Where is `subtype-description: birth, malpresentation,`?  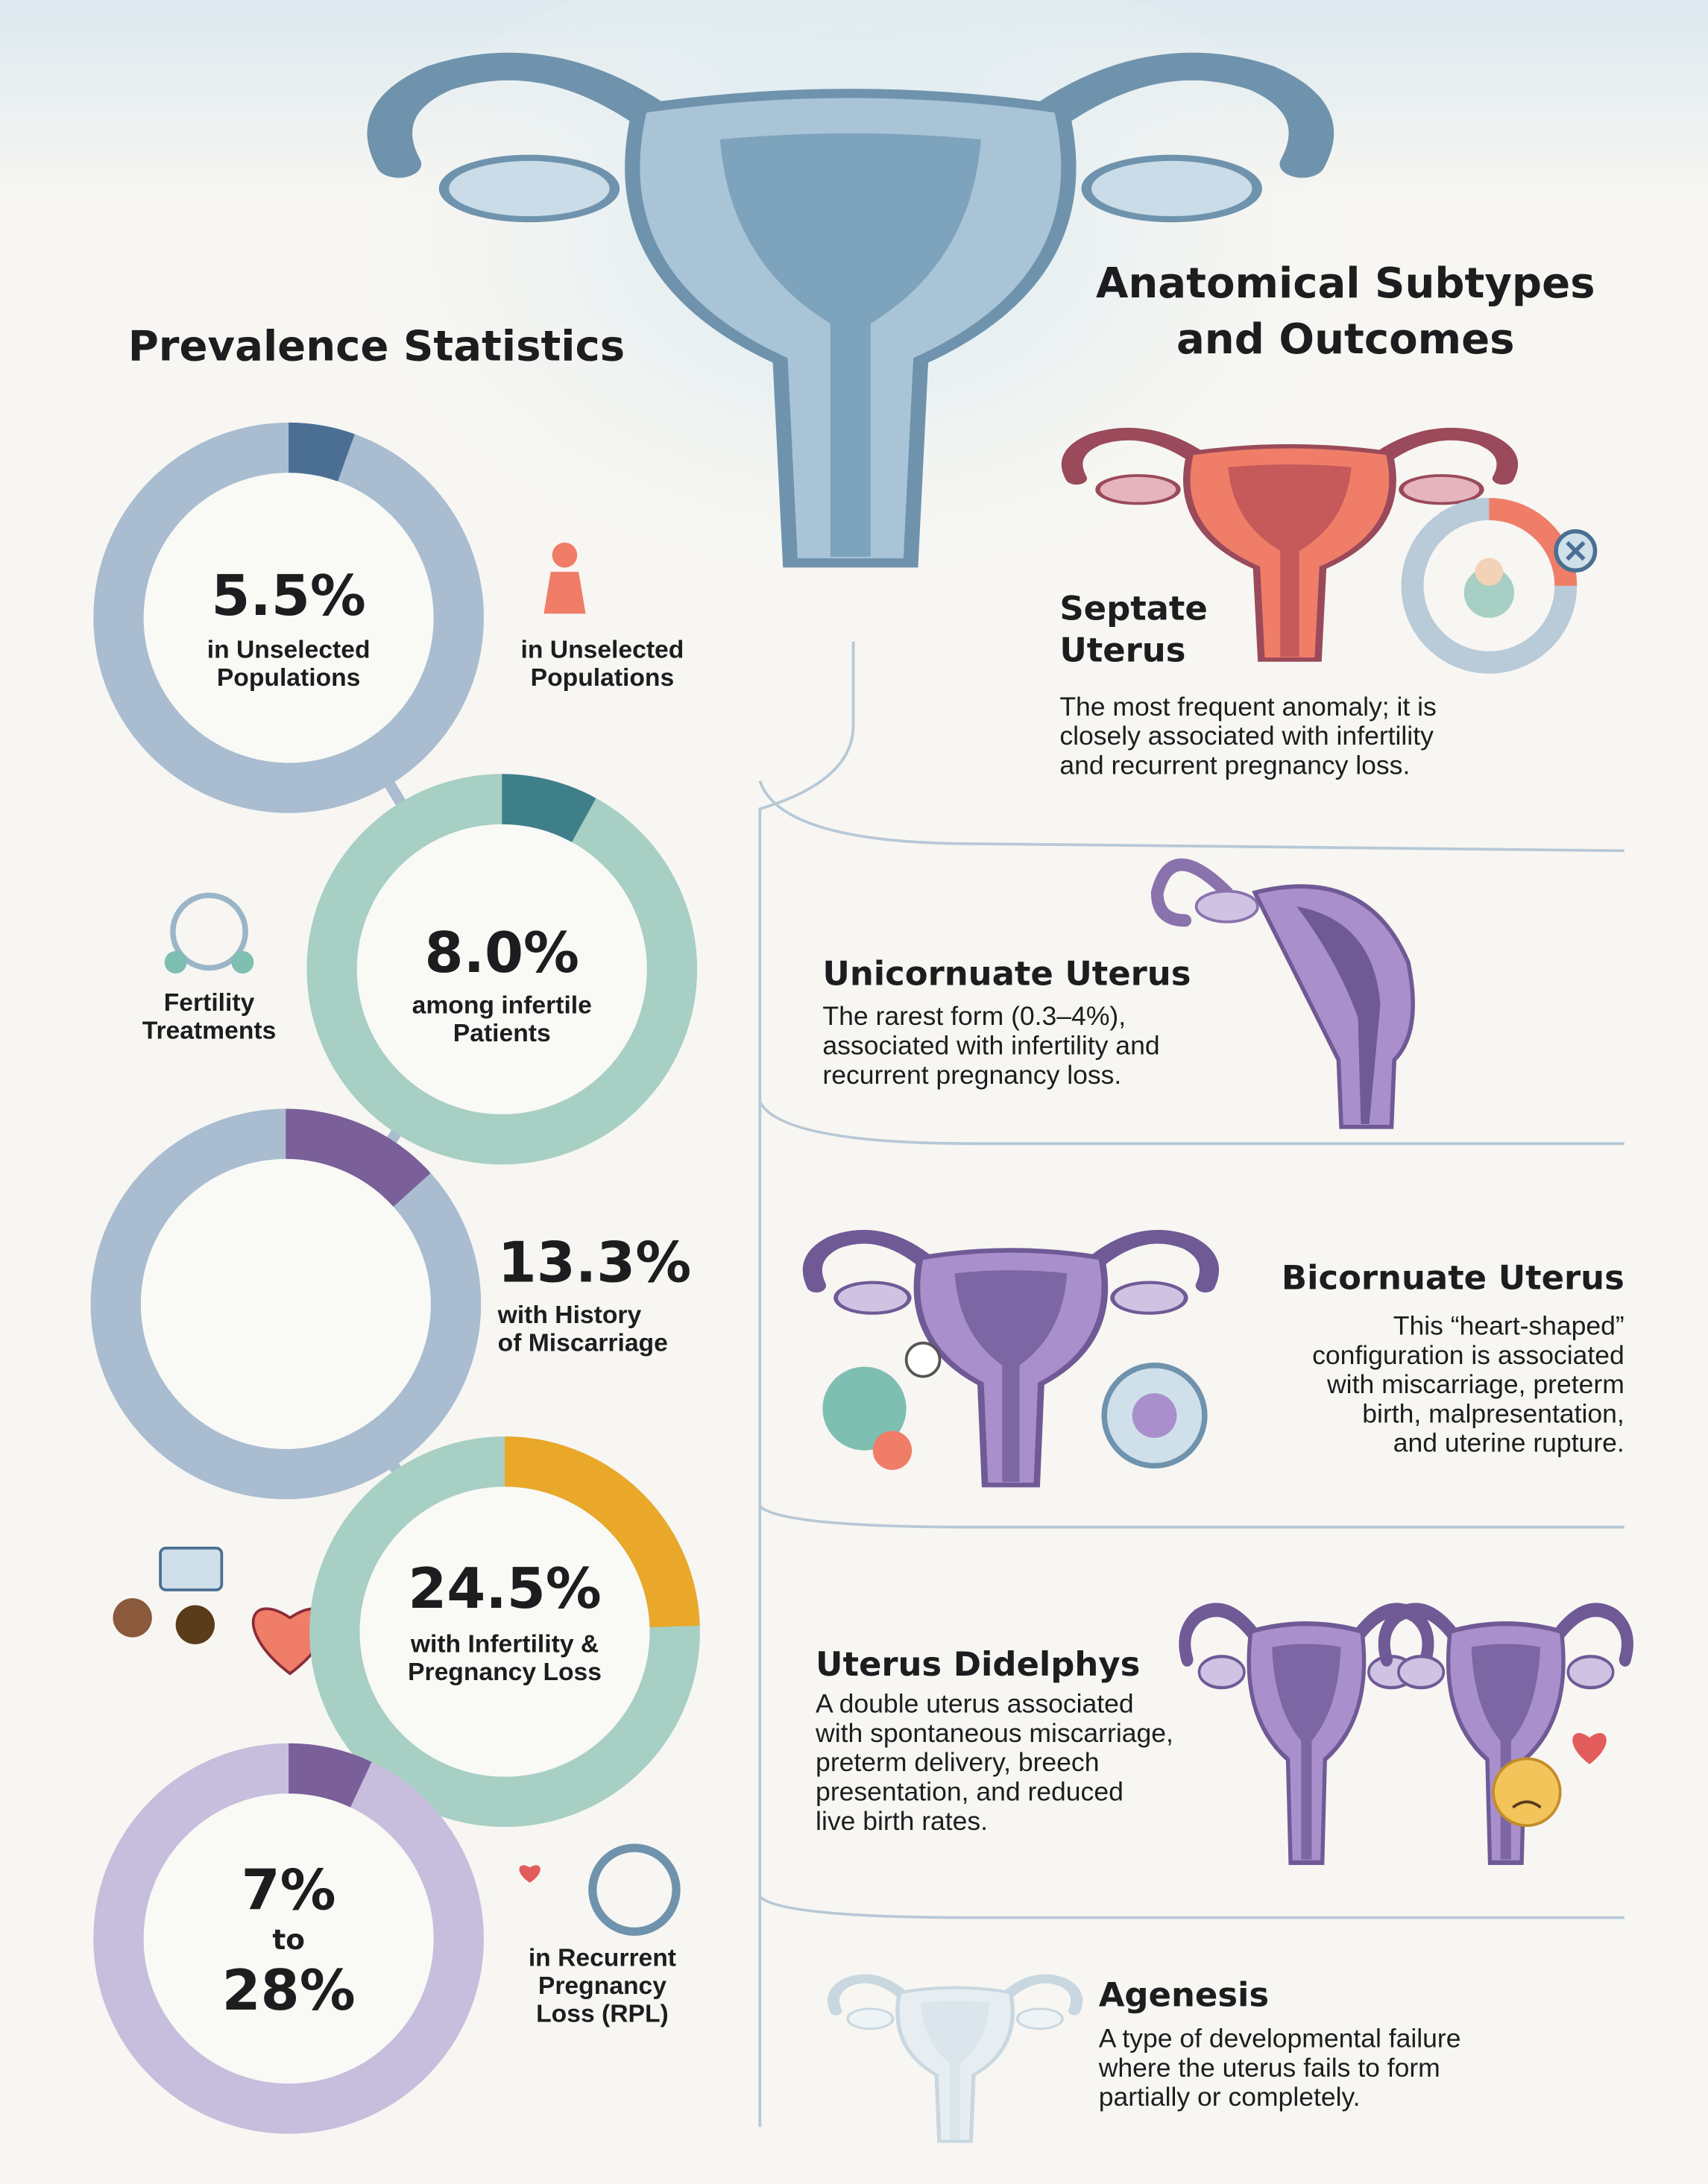
subtype-description: birth, malpresentation, is located at coordinates (1493, 1413).